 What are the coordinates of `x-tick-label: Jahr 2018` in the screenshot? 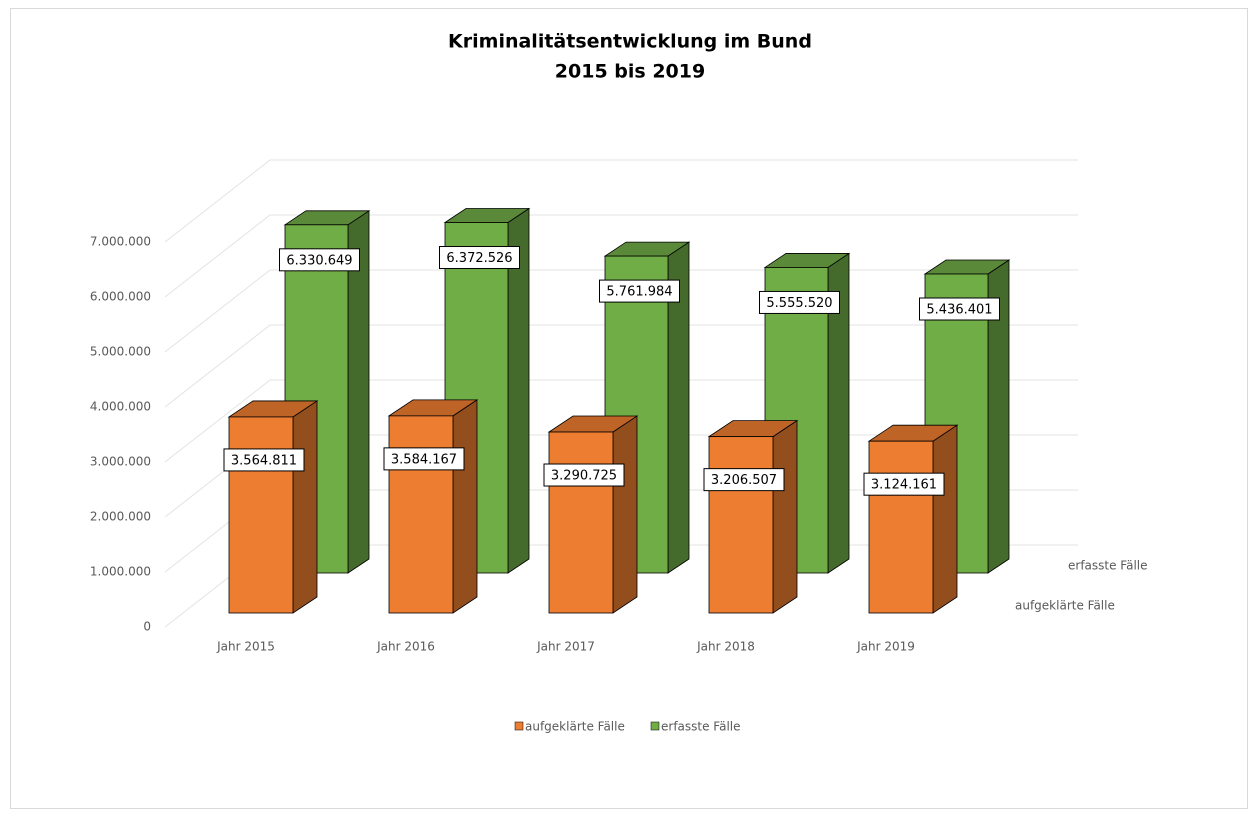 It's located at (725, 647).